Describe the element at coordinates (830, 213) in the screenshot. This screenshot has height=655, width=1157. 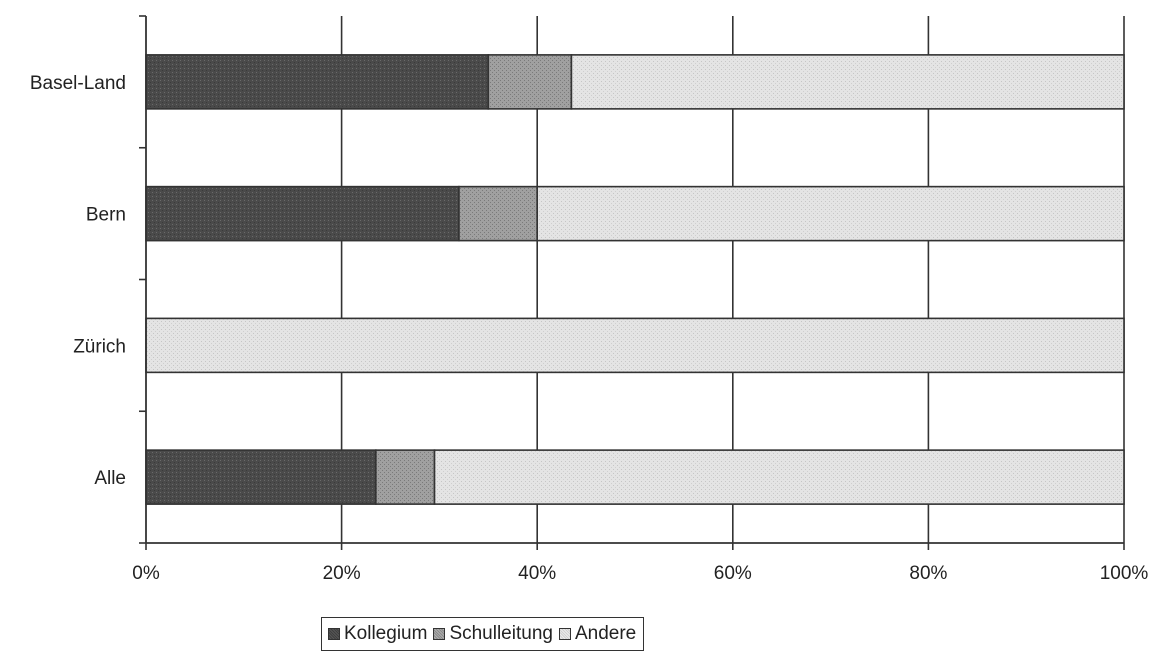
I see `bar-bern-andere` at that location.